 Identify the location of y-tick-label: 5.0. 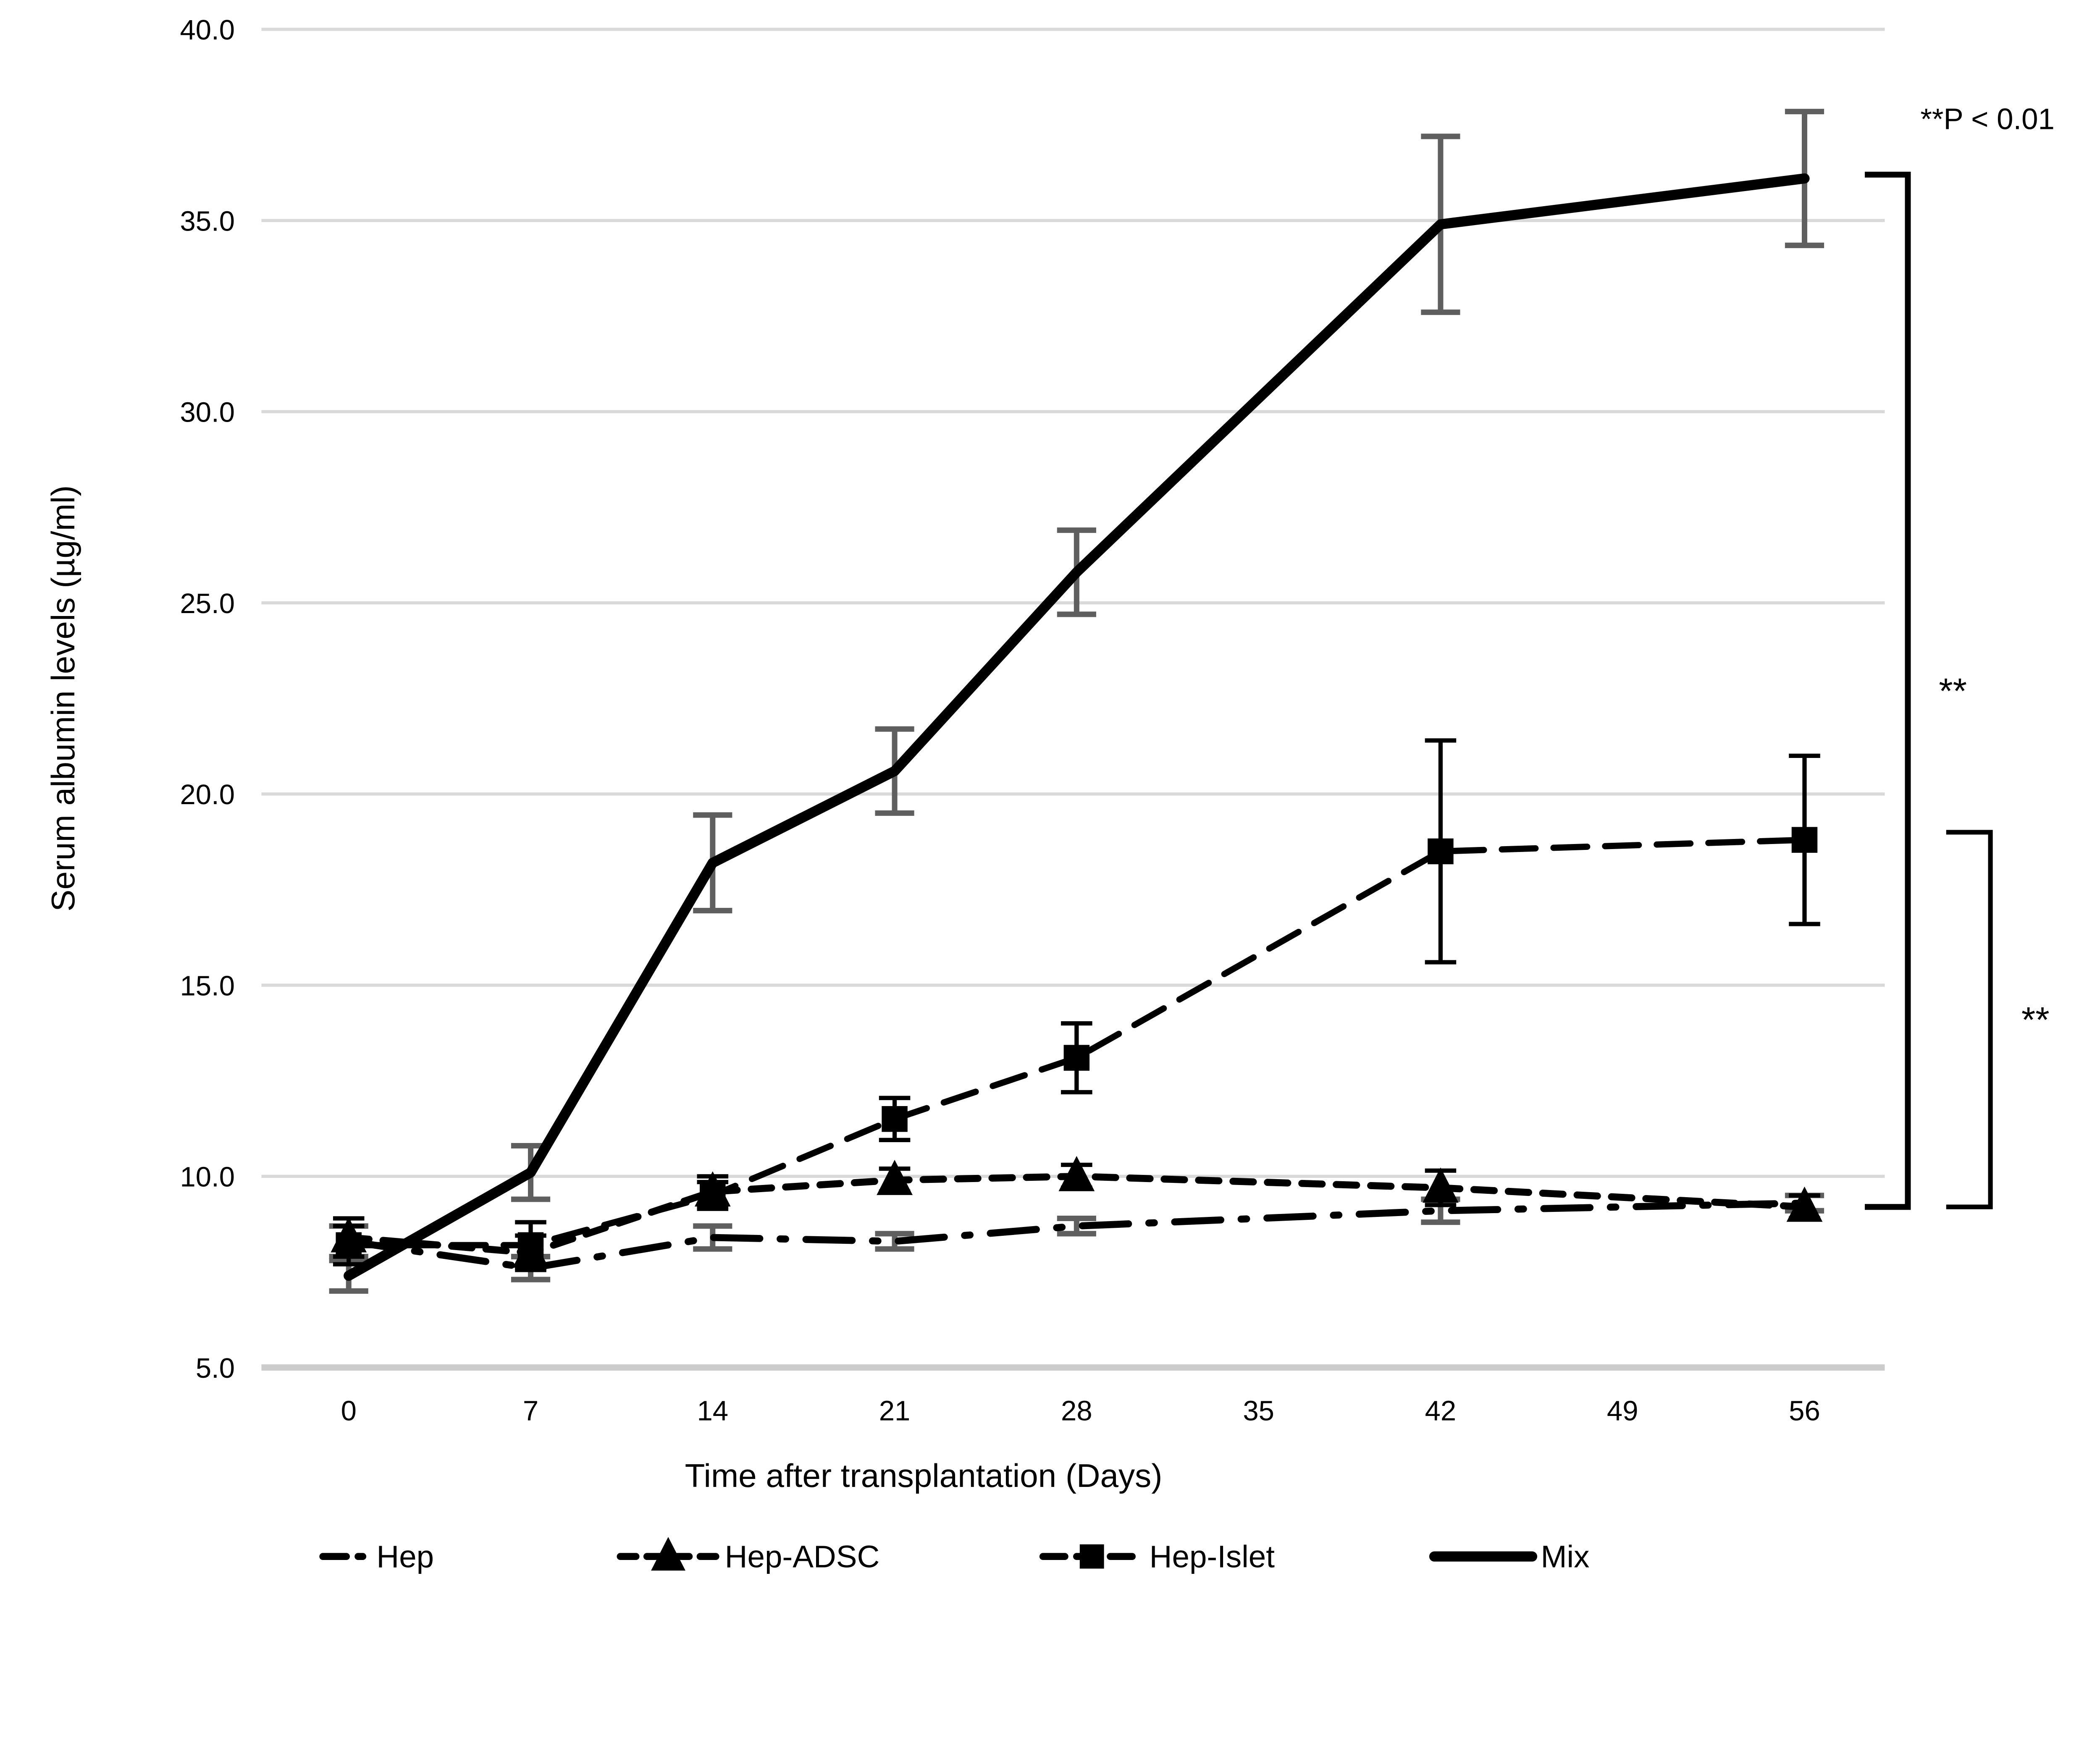
(215, 1368).